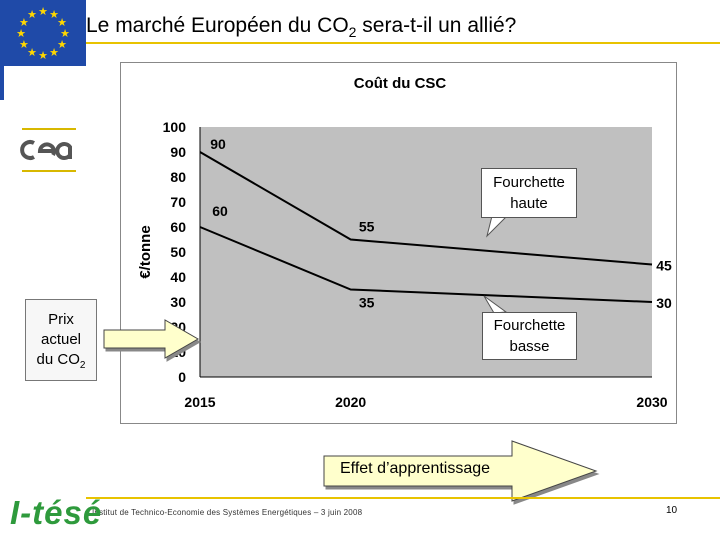 This screenshot has height=540, width=720. What do you see at coordinates (178, 227) in the screenshot?
I see `y-tick-label: 60` at bounding box center [178, 227].